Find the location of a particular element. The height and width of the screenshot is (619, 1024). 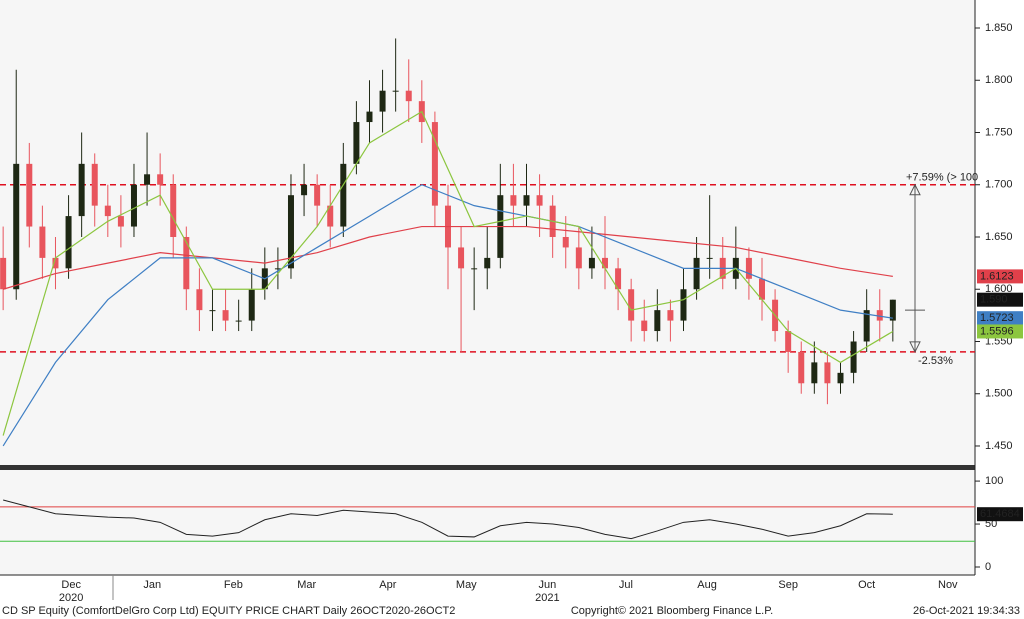

last-value-label: 1.5596 is located at coordinates (997, 331).